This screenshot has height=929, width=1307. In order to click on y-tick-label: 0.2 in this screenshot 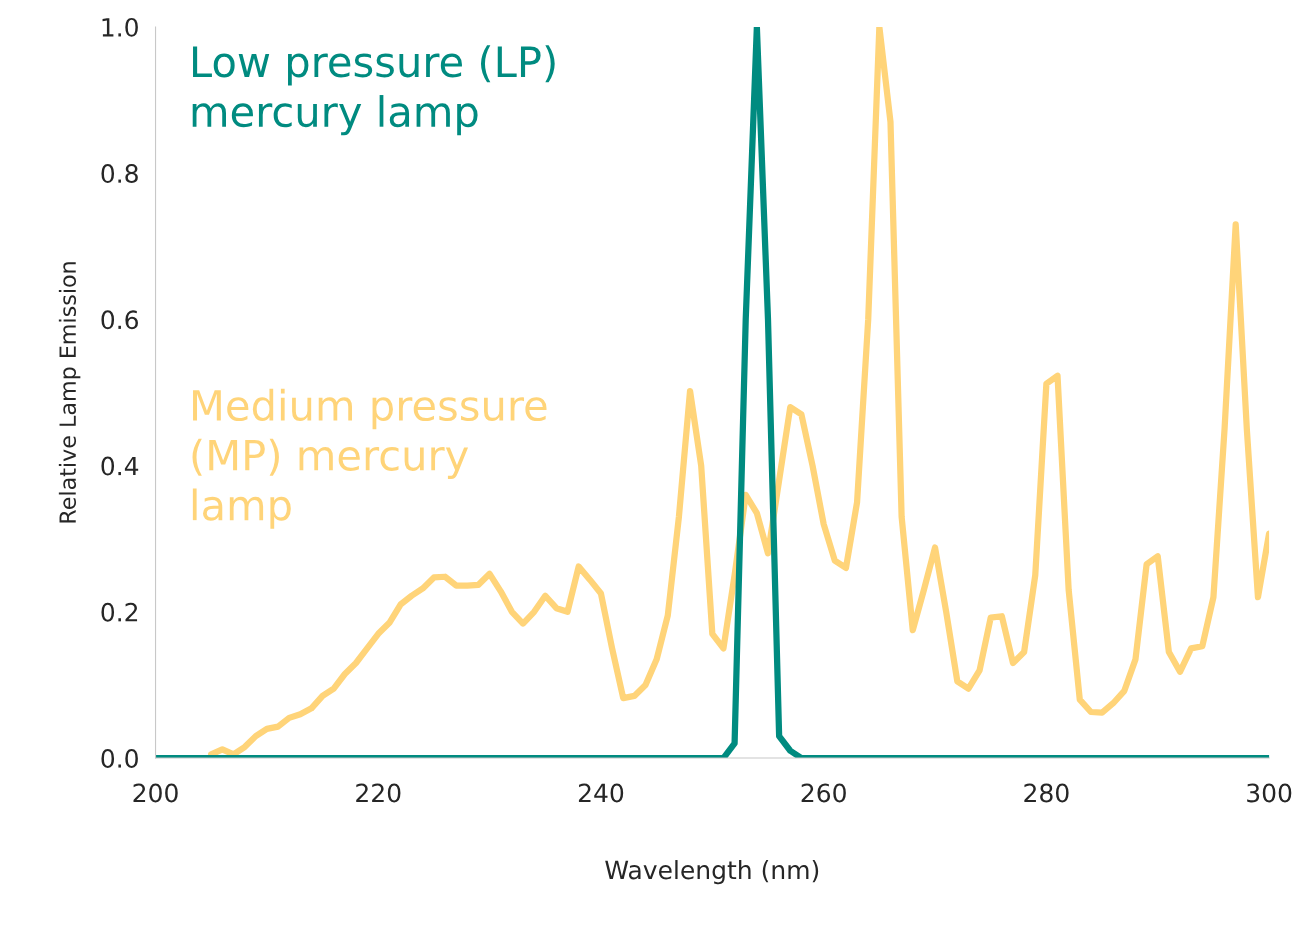, I will do `click(119, 612)`.